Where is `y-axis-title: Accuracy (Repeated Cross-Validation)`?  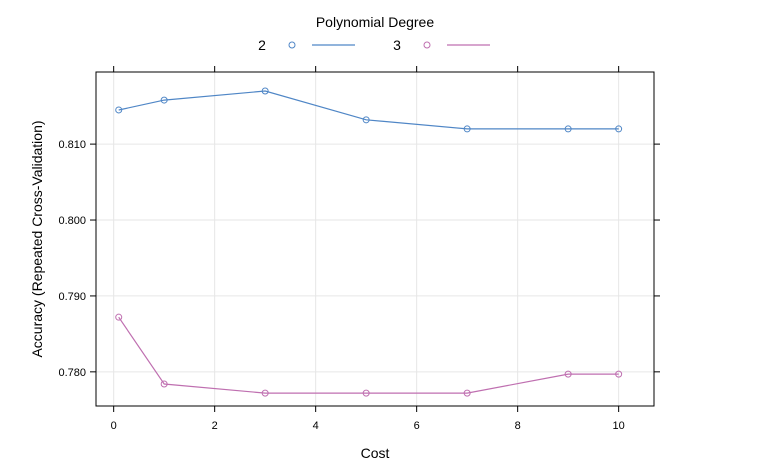
y-axis-title: Accuracy (Repeated Cross-Validation) is located at coordinates (37, 238).